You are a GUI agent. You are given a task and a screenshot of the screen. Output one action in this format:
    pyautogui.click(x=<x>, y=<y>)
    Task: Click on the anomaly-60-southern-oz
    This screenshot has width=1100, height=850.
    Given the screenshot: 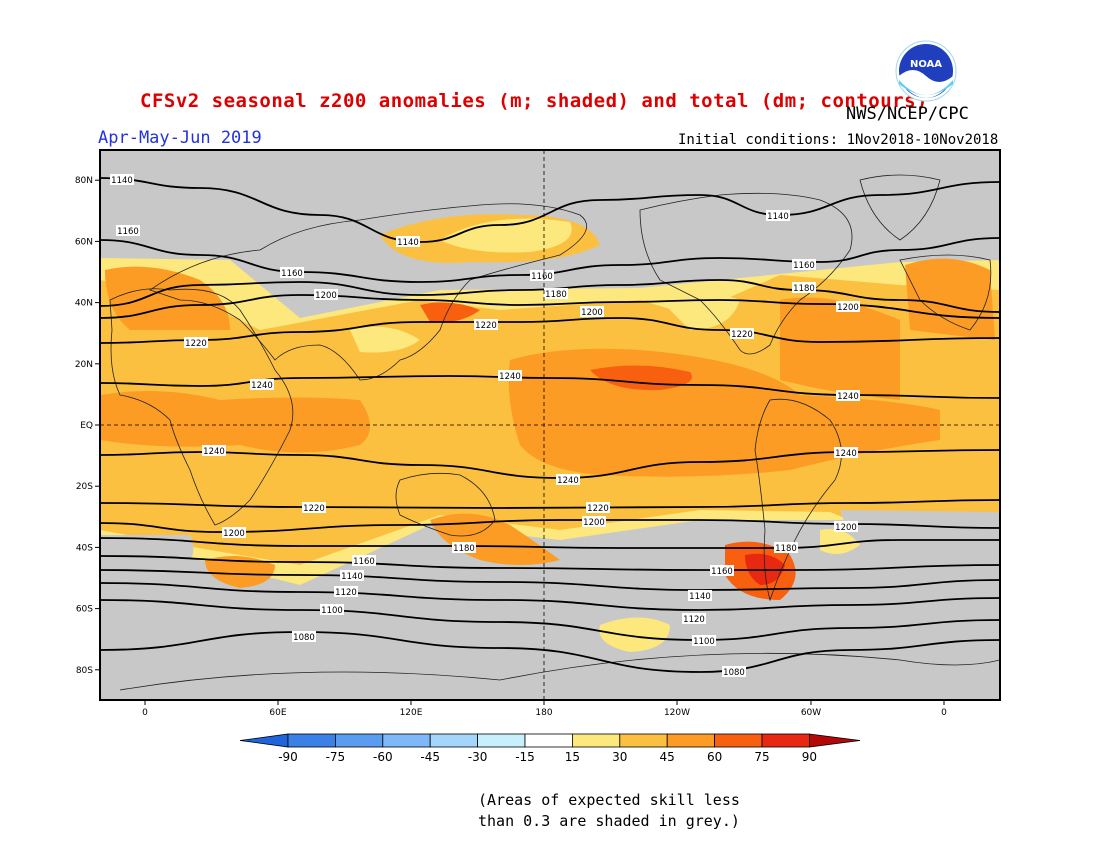 What is the action you would take?
    pyautogui.click(x=495, y=539)
    